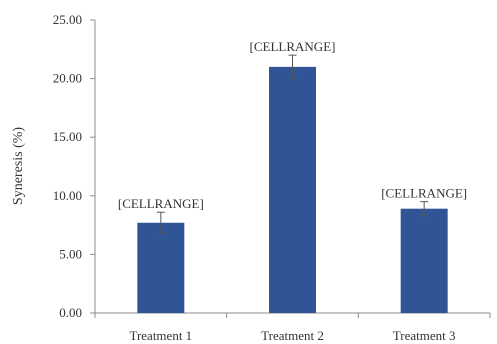 The height and width of the screenshot is (344, 497). What do you see at coordinates (70, 253) in the screenshot?
I see `y-tick-label: 5.00` at bounding box center [70, 253].